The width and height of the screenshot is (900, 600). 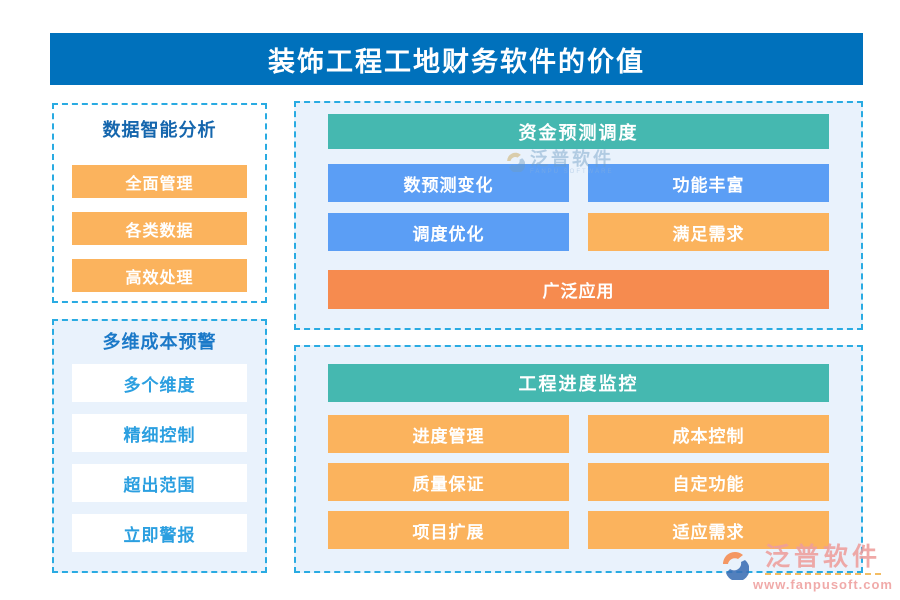 I want to click on section-data-analysis: 数据智能分析 全面管理 各类数据 高效处理, so click(x=159, y=203).